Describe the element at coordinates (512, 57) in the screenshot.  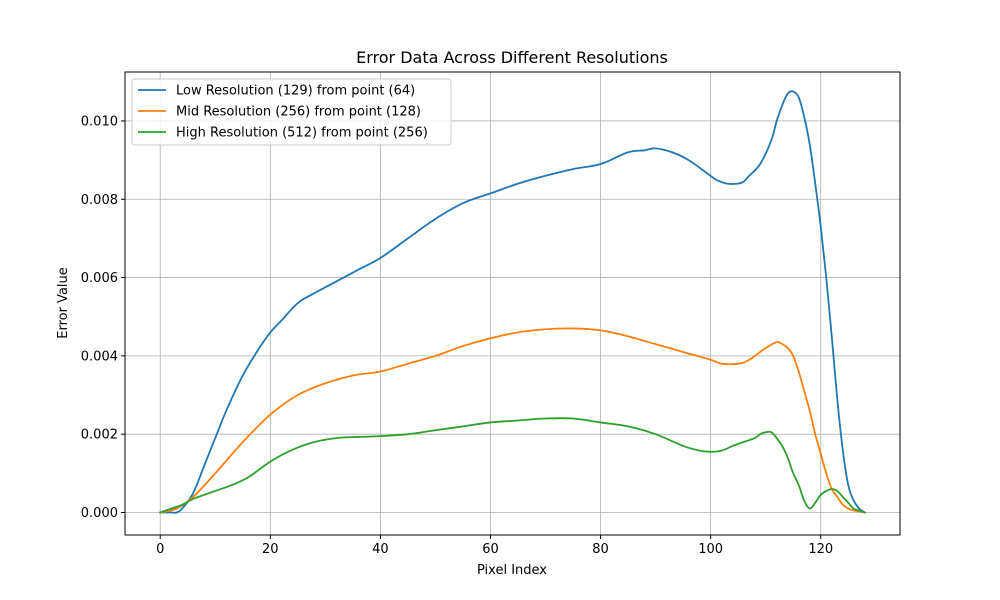
I see `chart-title: Error Data Across Different Resolutions` at that location.